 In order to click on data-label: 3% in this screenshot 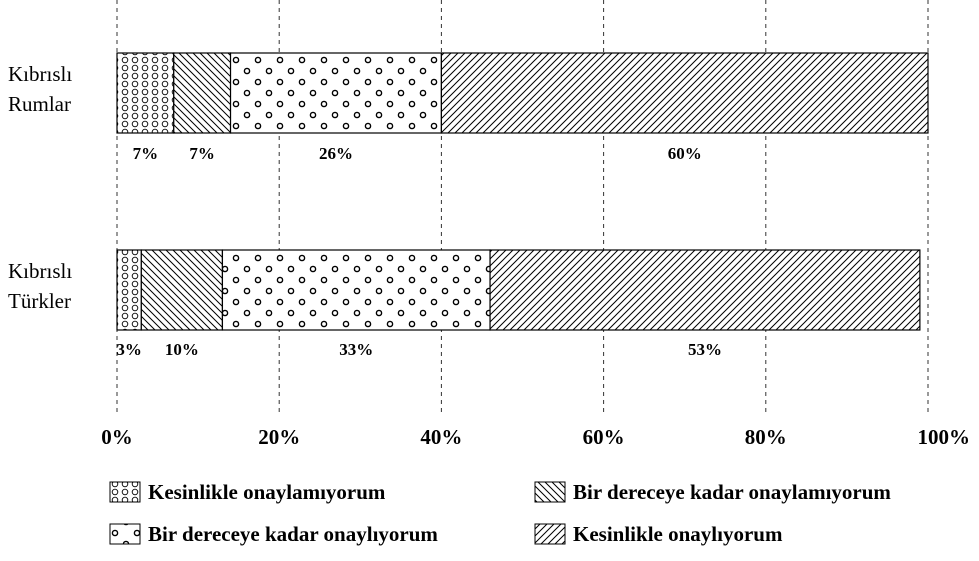, I will do `click(129, 349)`.